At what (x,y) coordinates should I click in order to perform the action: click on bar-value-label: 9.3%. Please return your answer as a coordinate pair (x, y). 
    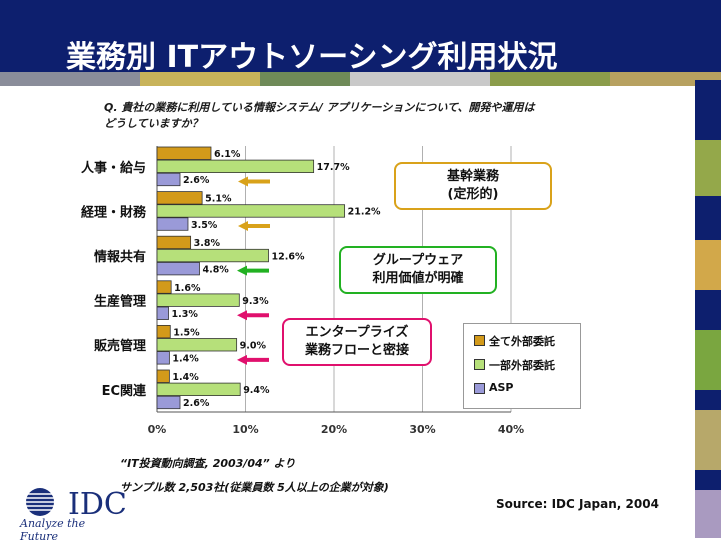
    Looking at the image, I should click on (255, 301).